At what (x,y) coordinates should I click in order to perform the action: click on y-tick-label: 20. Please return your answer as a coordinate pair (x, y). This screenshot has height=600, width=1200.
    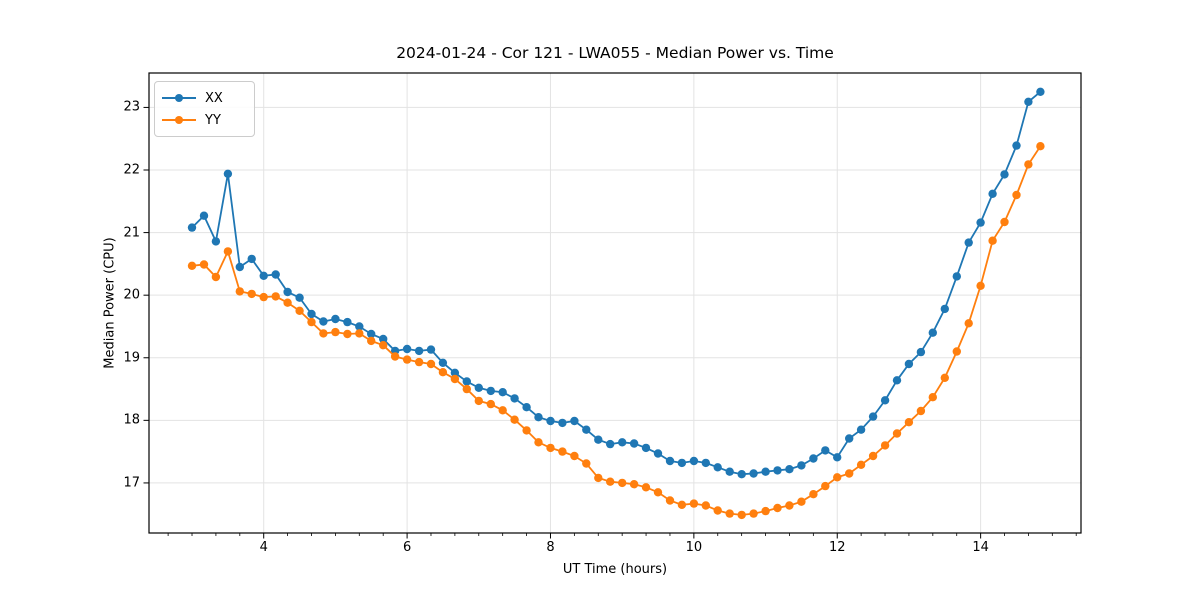
    Looking at the image, I should click on (131, 295).